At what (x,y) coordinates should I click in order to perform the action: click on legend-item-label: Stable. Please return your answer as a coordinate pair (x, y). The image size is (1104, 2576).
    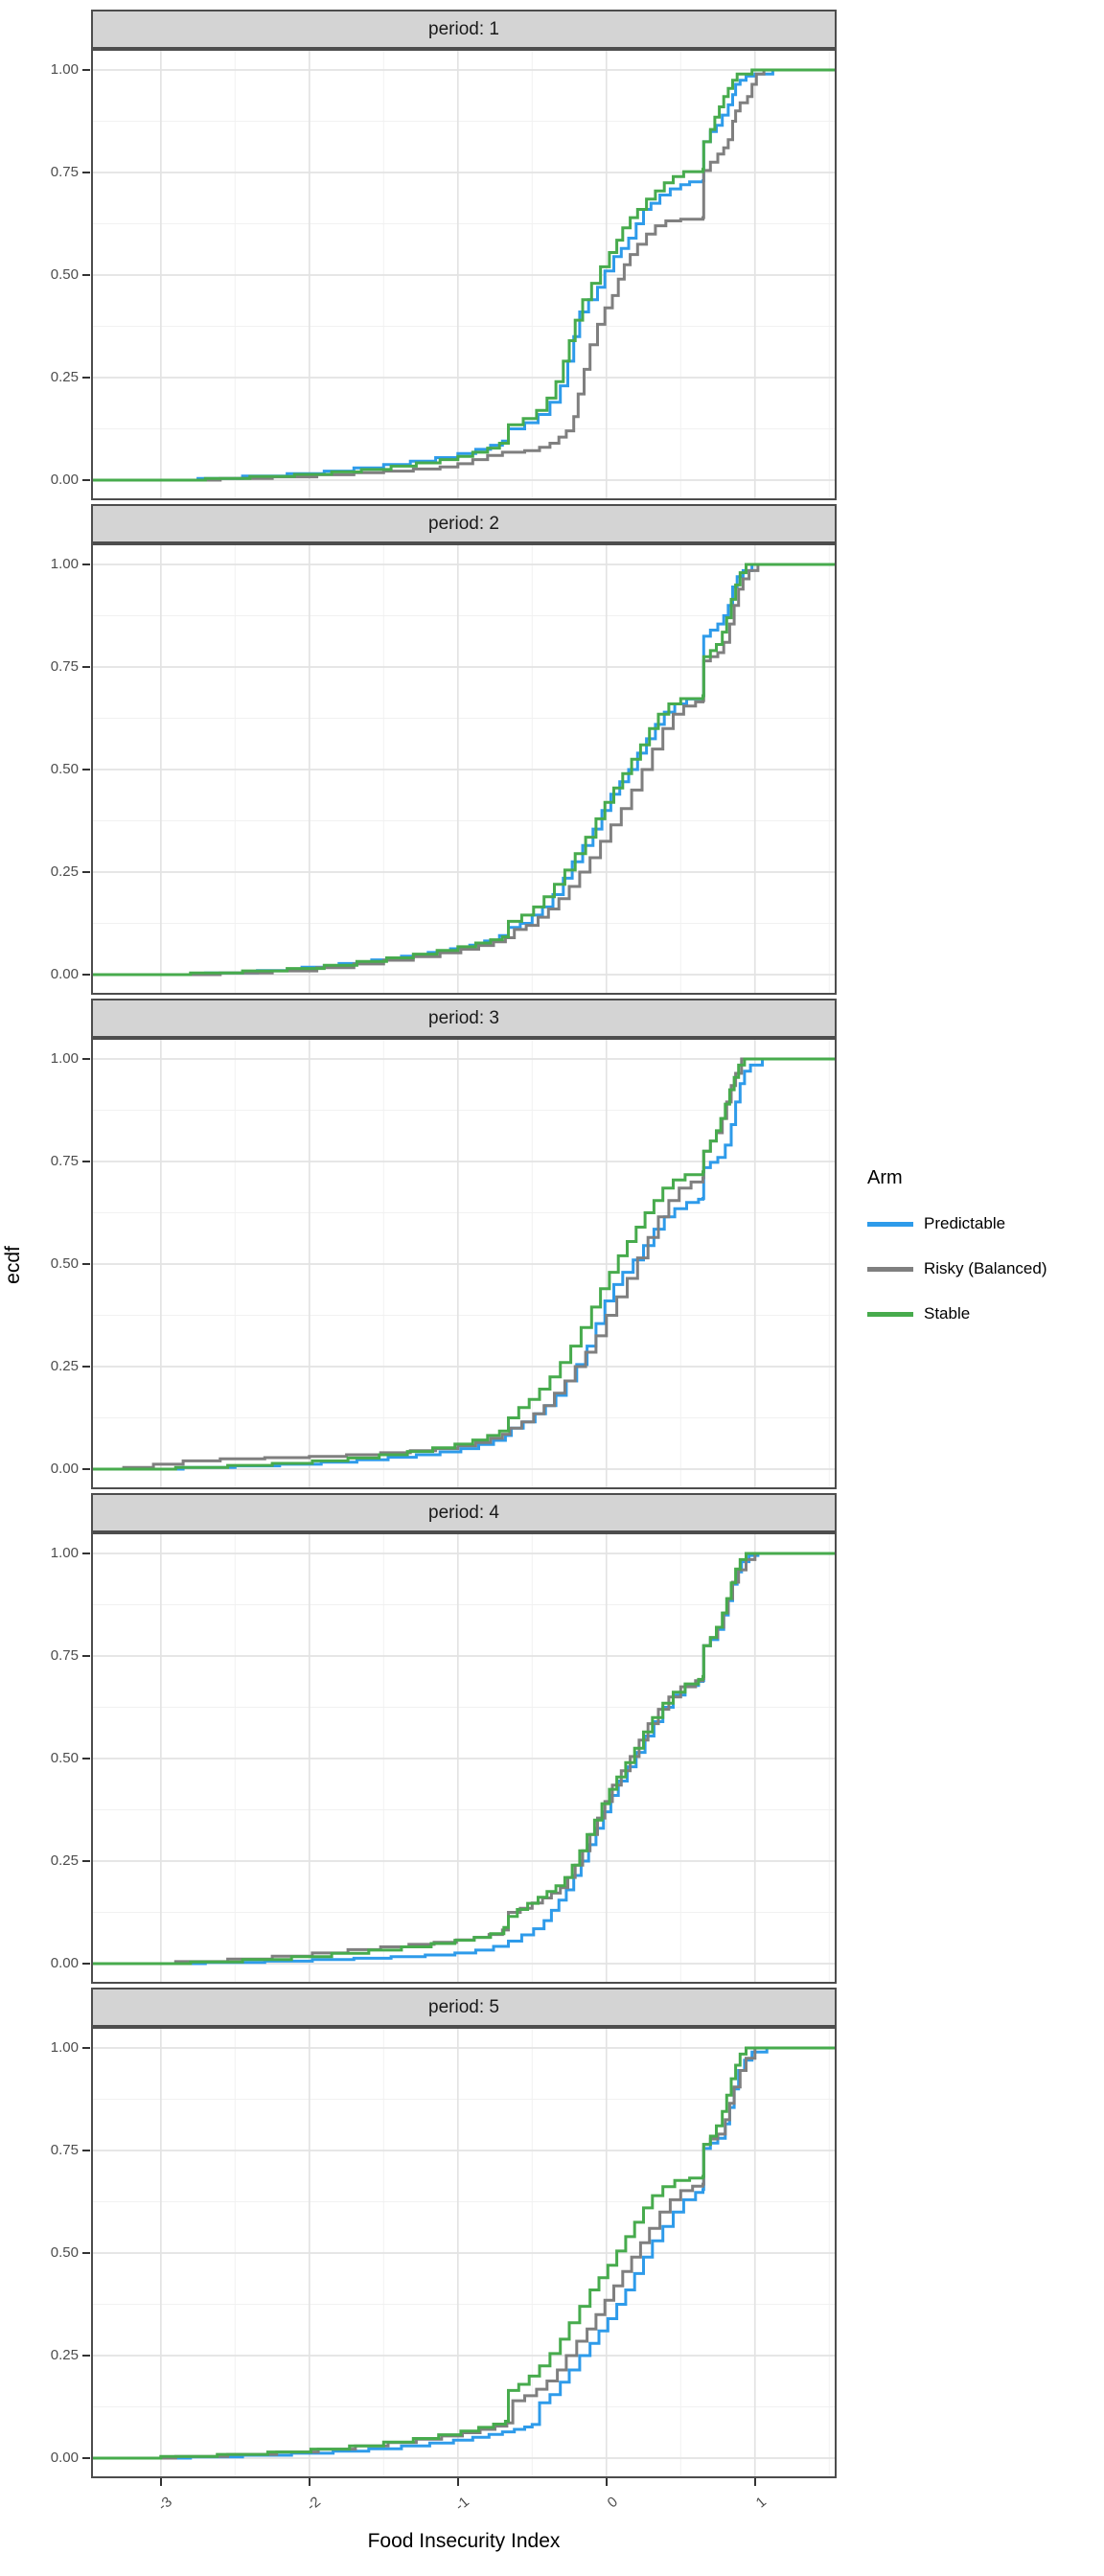
    Looking at the image, I should click on (947, 1313).